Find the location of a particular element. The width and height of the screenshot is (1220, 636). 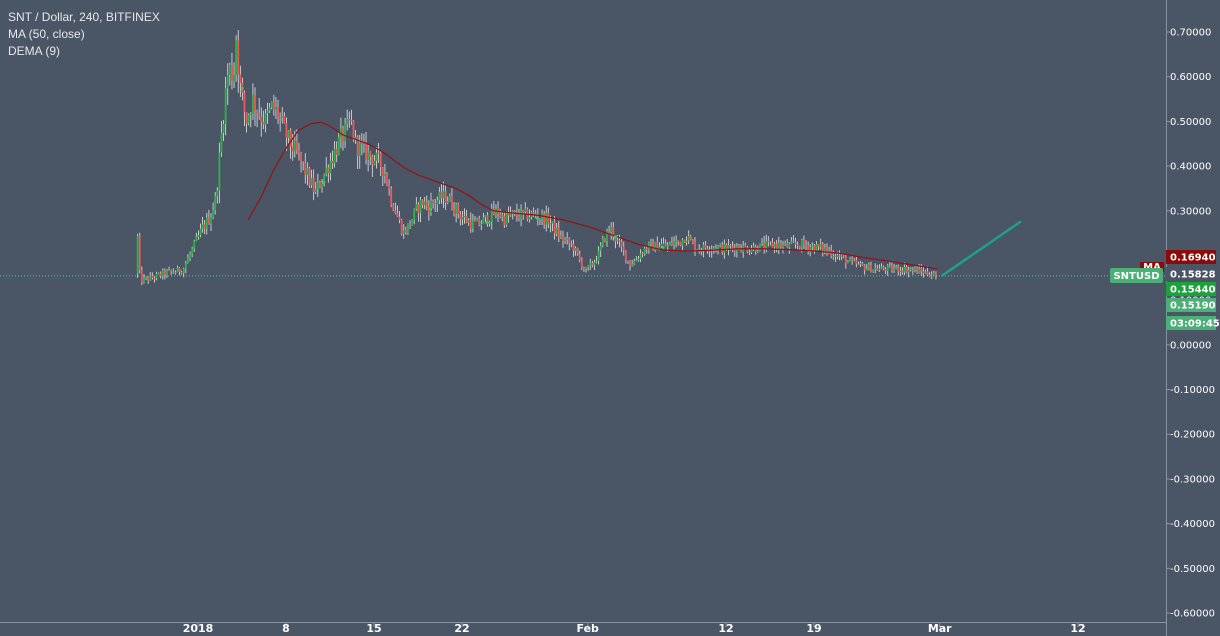

legend-ma: MA (50, close) is located at coordinates (46, 34).